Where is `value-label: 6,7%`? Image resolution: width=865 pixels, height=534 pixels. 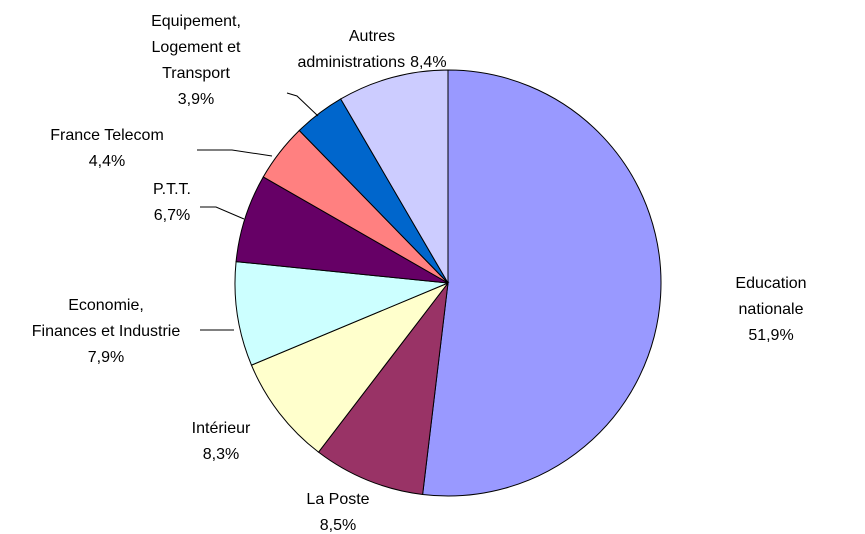 value-label: 6,7% is located at coordinates (172, 215).